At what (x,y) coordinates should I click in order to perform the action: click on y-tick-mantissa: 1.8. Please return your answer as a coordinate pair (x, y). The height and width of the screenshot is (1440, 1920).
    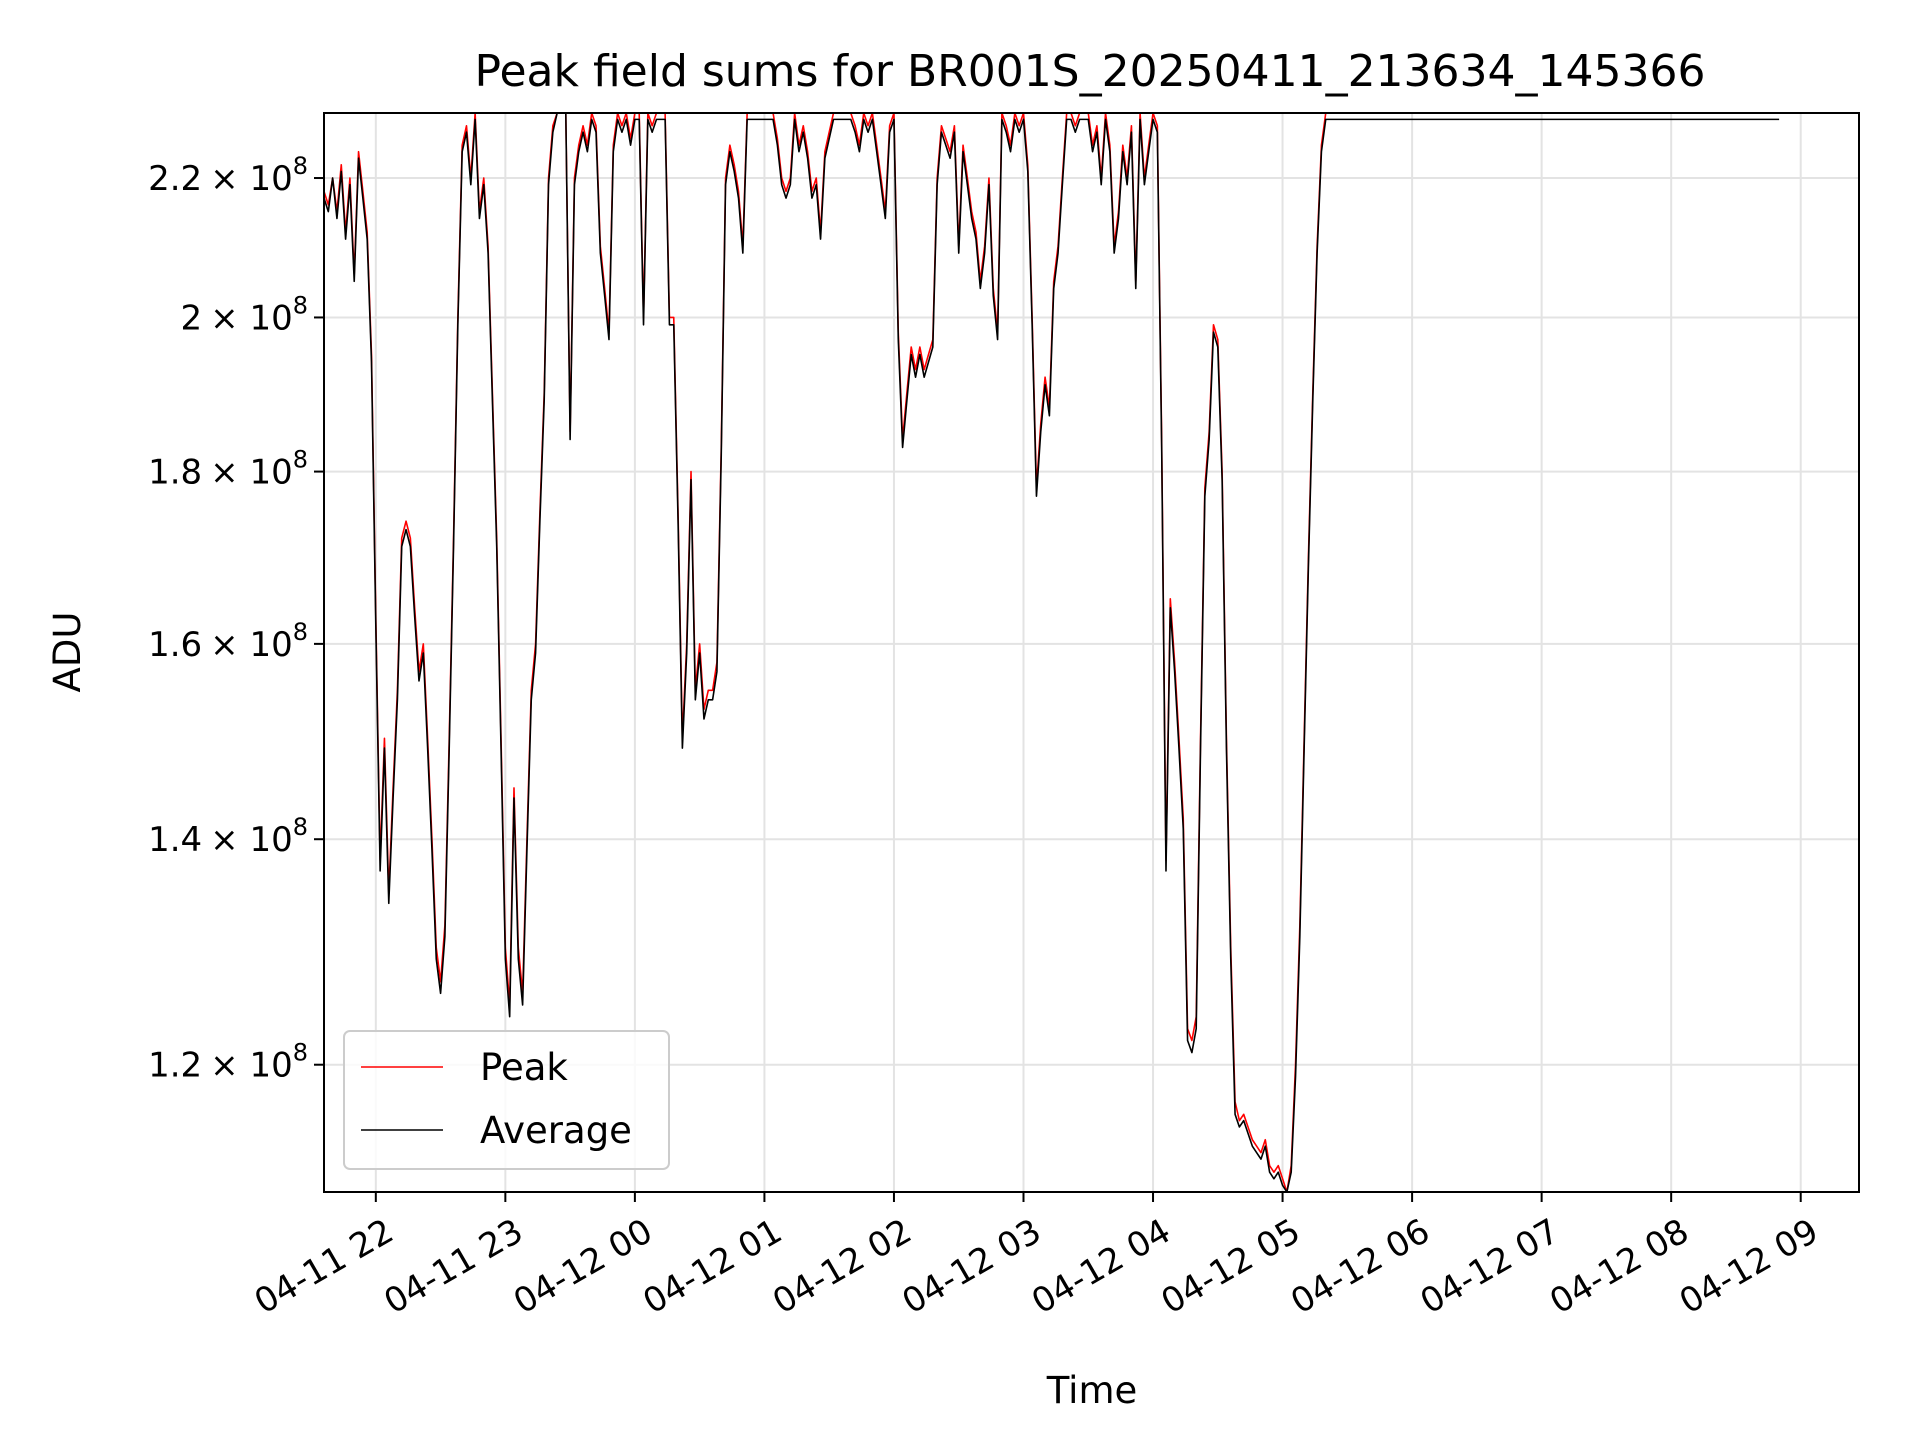
    Looking at the image, I should click on (175, 473).